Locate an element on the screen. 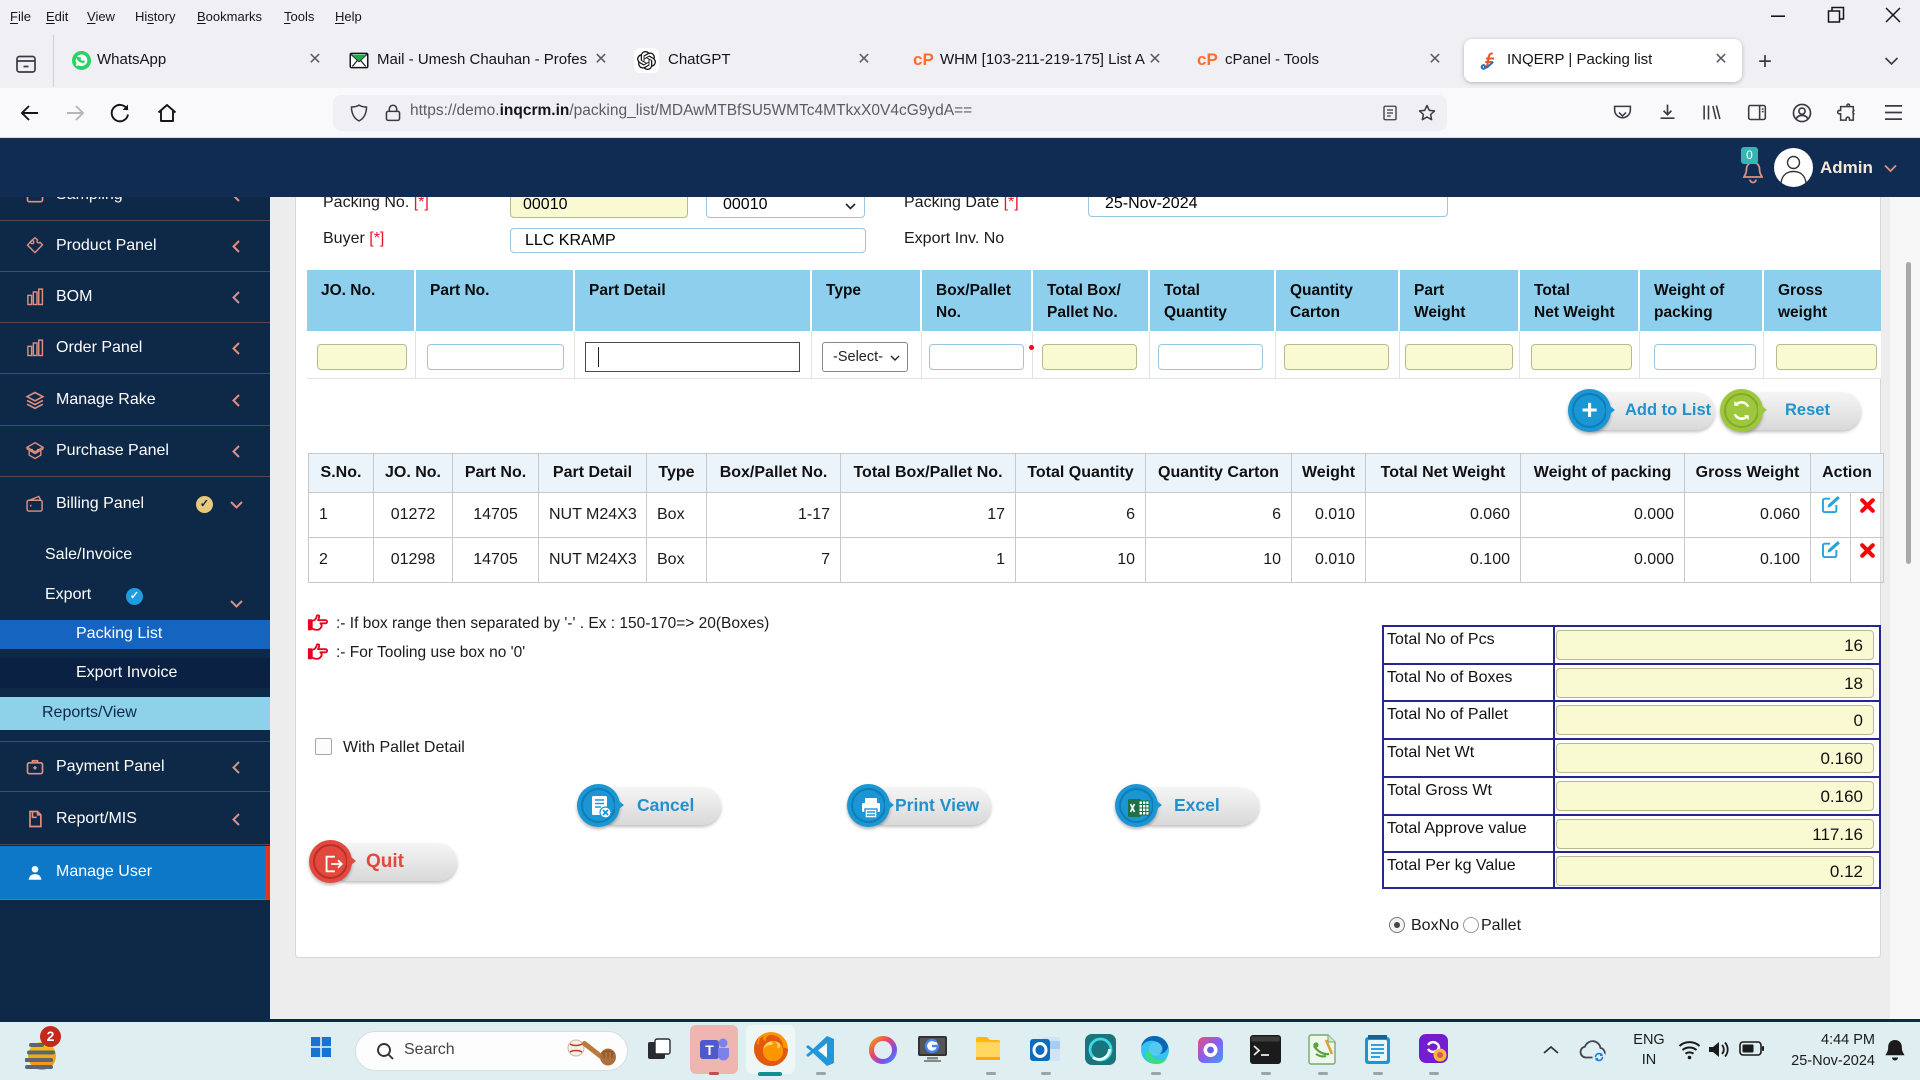  svg-text: T is located at coordinates (709, 1050).